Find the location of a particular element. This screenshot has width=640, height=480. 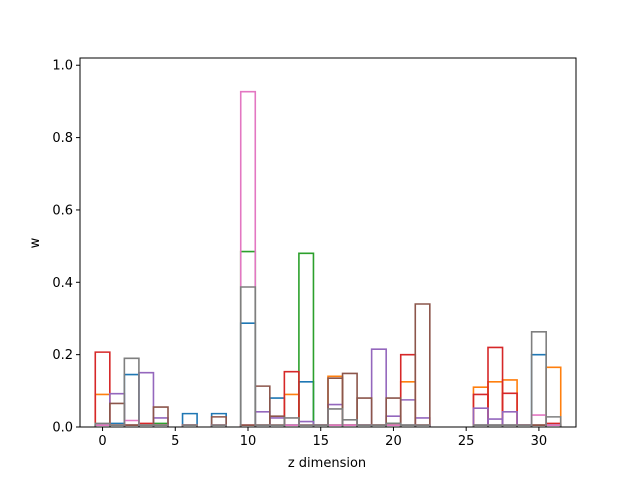

y-tick-label-5: 1.0 is located at coordinates (62, 66).